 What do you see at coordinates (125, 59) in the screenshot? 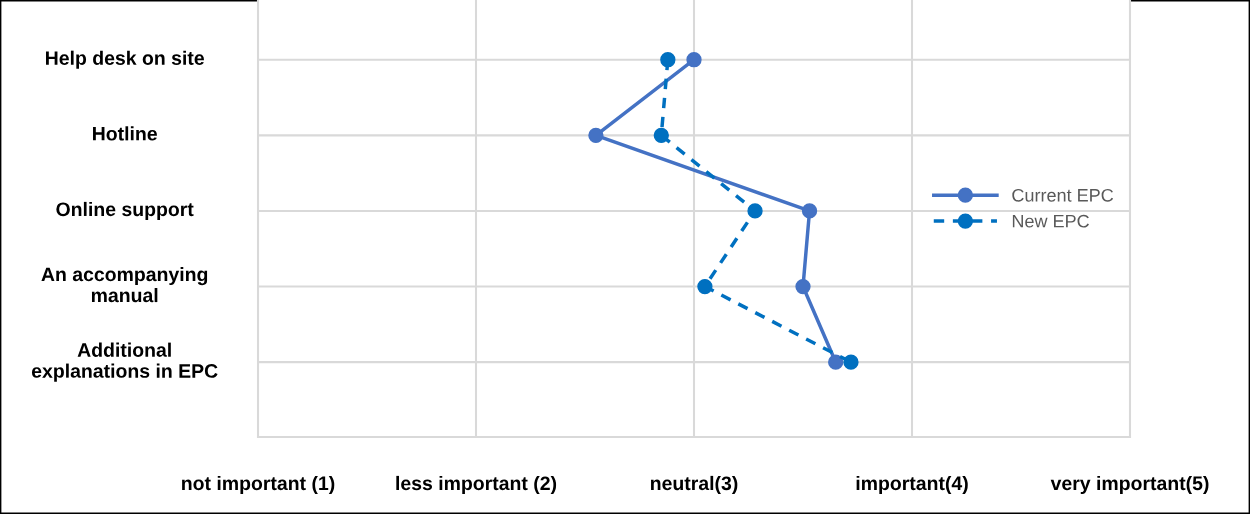
I see `y-tick-label: Help desk on site` at bounding box center [125, 59].